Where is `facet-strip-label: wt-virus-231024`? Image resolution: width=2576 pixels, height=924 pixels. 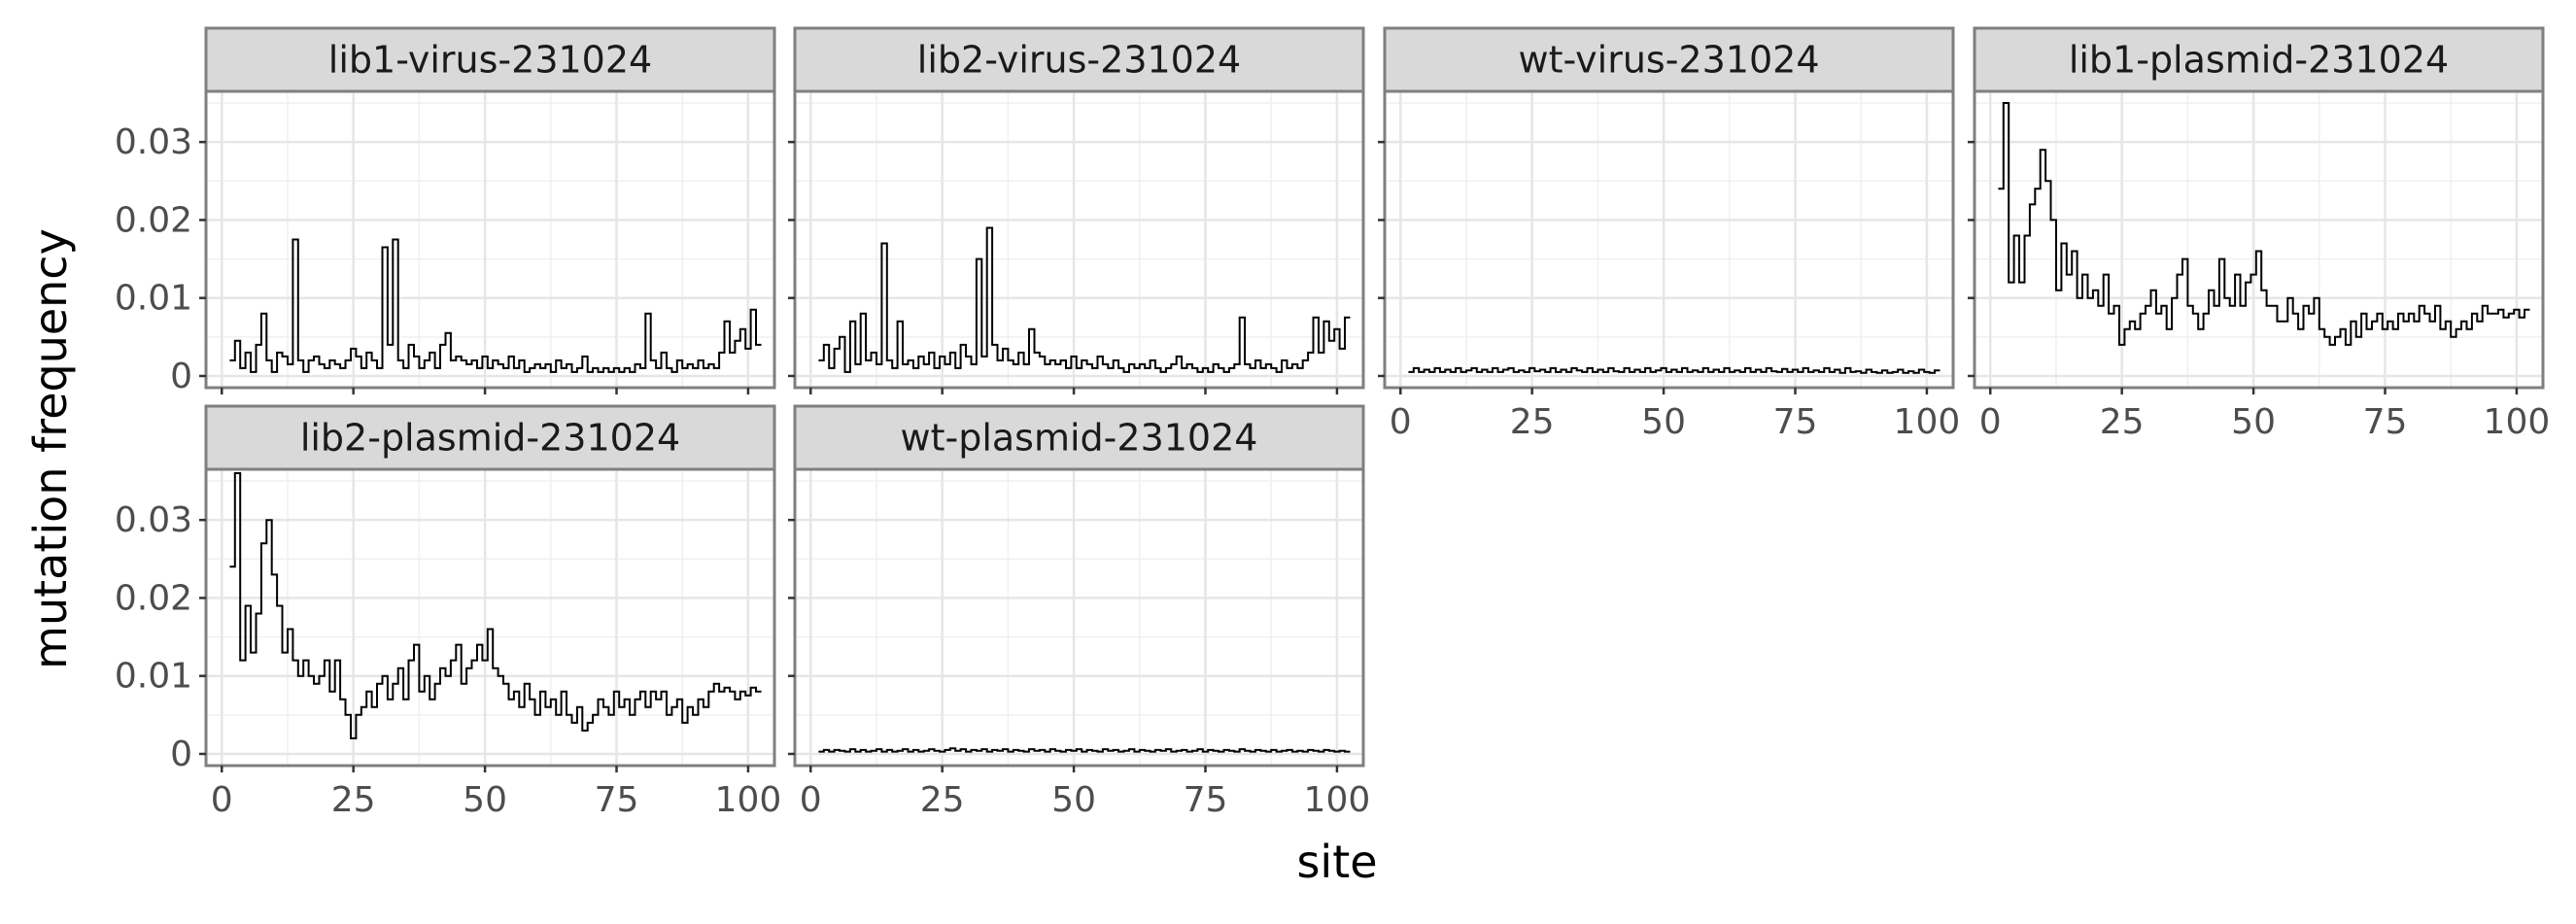 facet-strip-label: wt-virus-231024 is located at coordinates (1670, 60).